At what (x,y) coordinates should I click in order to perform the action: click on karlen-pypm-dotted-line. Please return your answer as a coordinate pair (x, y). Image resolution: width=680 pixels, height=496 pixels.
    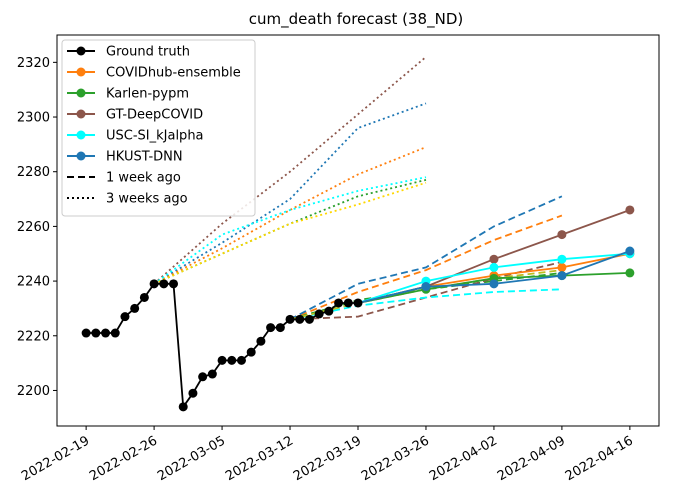
    Looking at the image, I should click on (290, 232).